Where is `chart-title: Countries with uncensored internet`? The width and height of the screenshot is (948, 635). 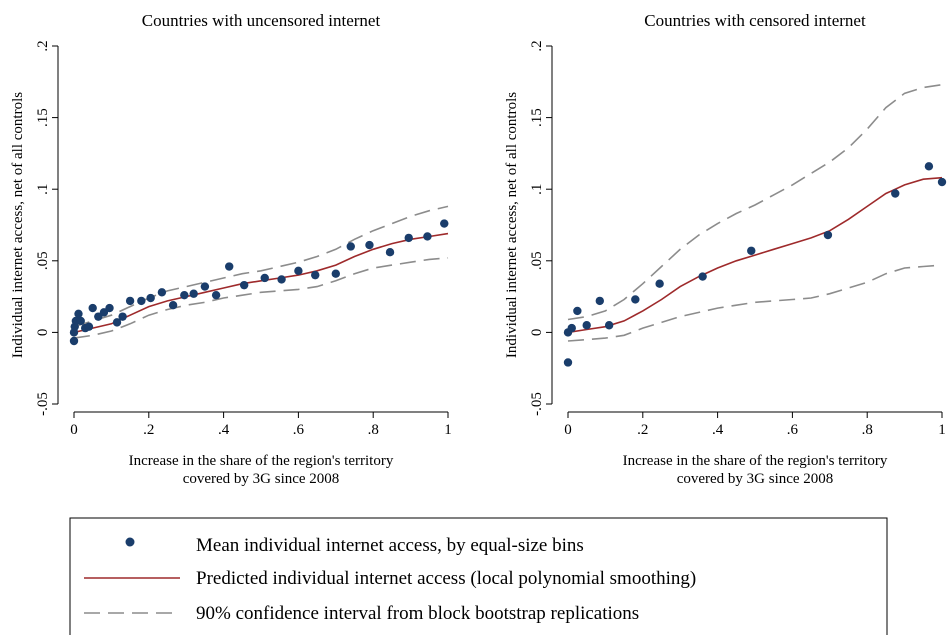
chart-title: Countries with uncensored internet is located at coordinates (261, 20).